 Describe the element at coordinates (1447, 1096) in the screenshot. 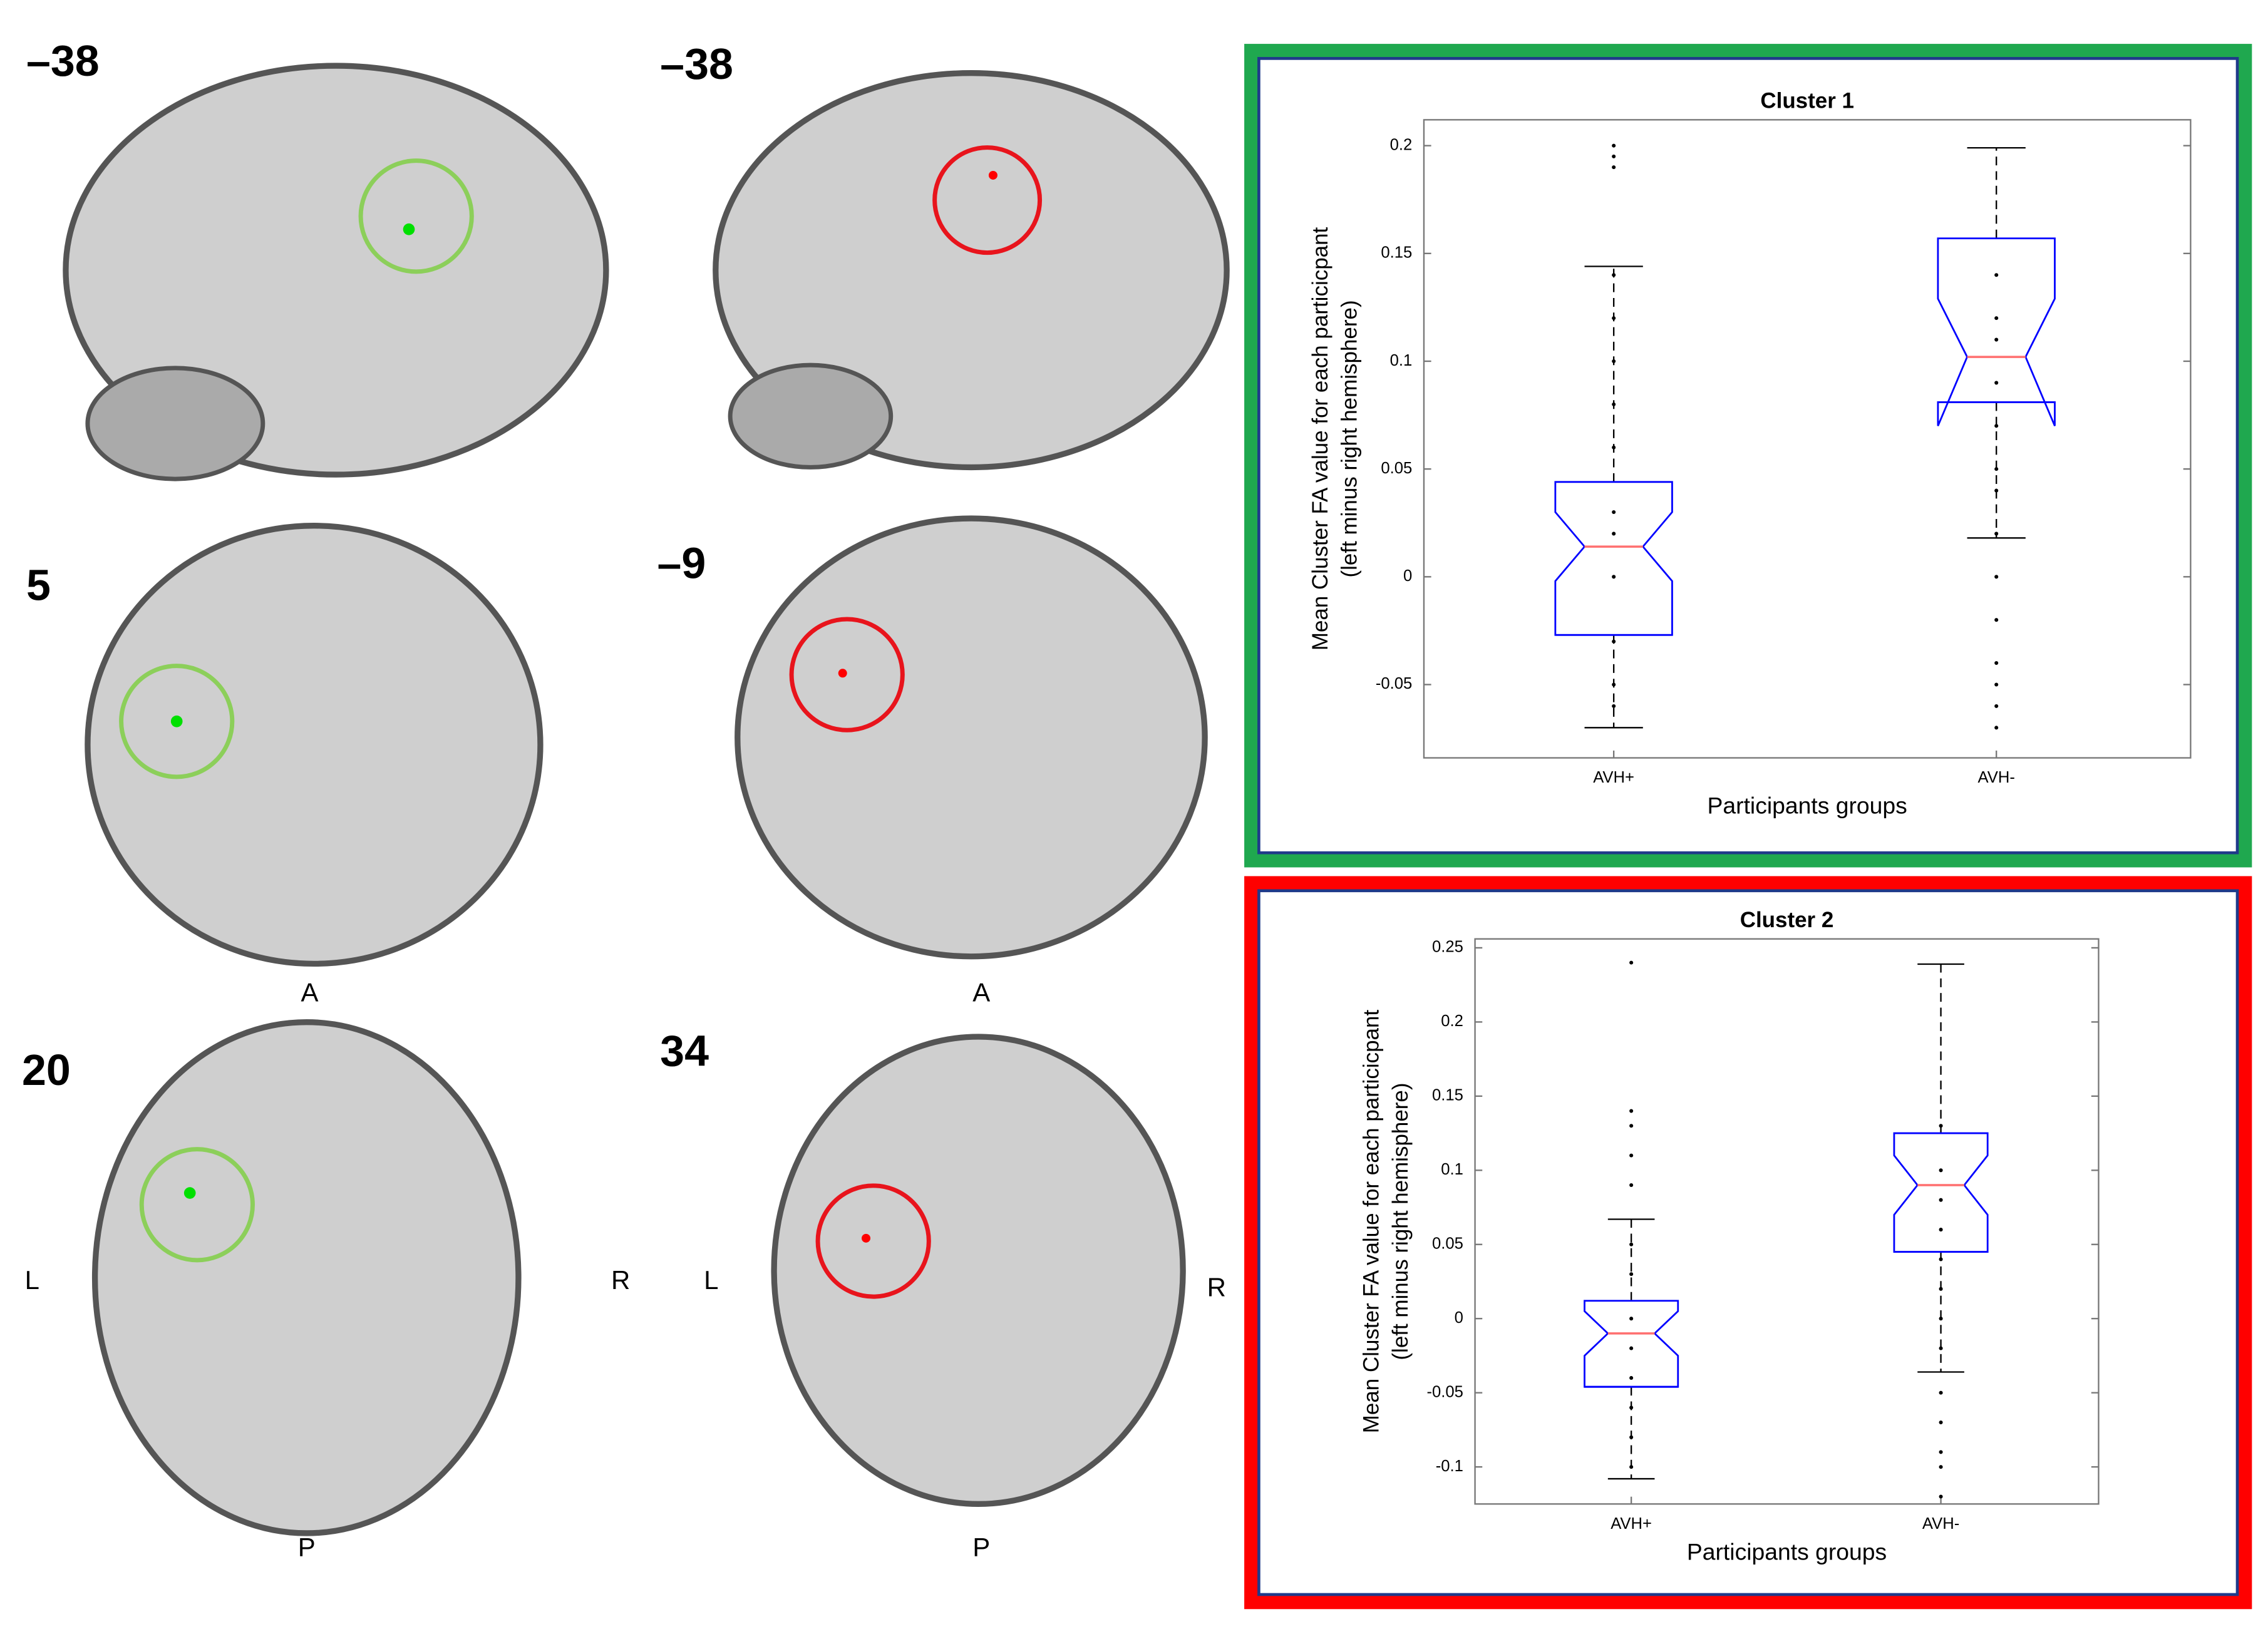

I see `y-tick-label: 0.15` at that location.